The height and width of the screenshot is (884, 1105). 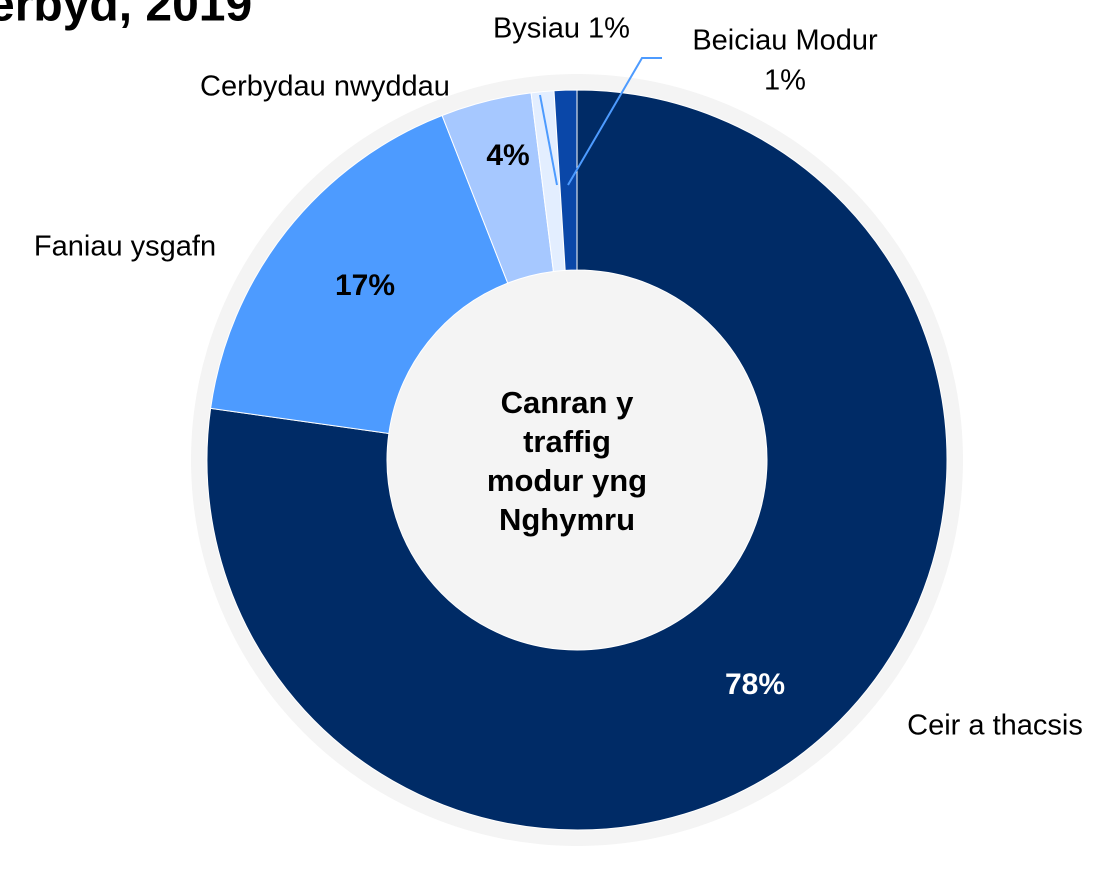 I want to click on category-label: Bysiau, so click(x=536, y=29).